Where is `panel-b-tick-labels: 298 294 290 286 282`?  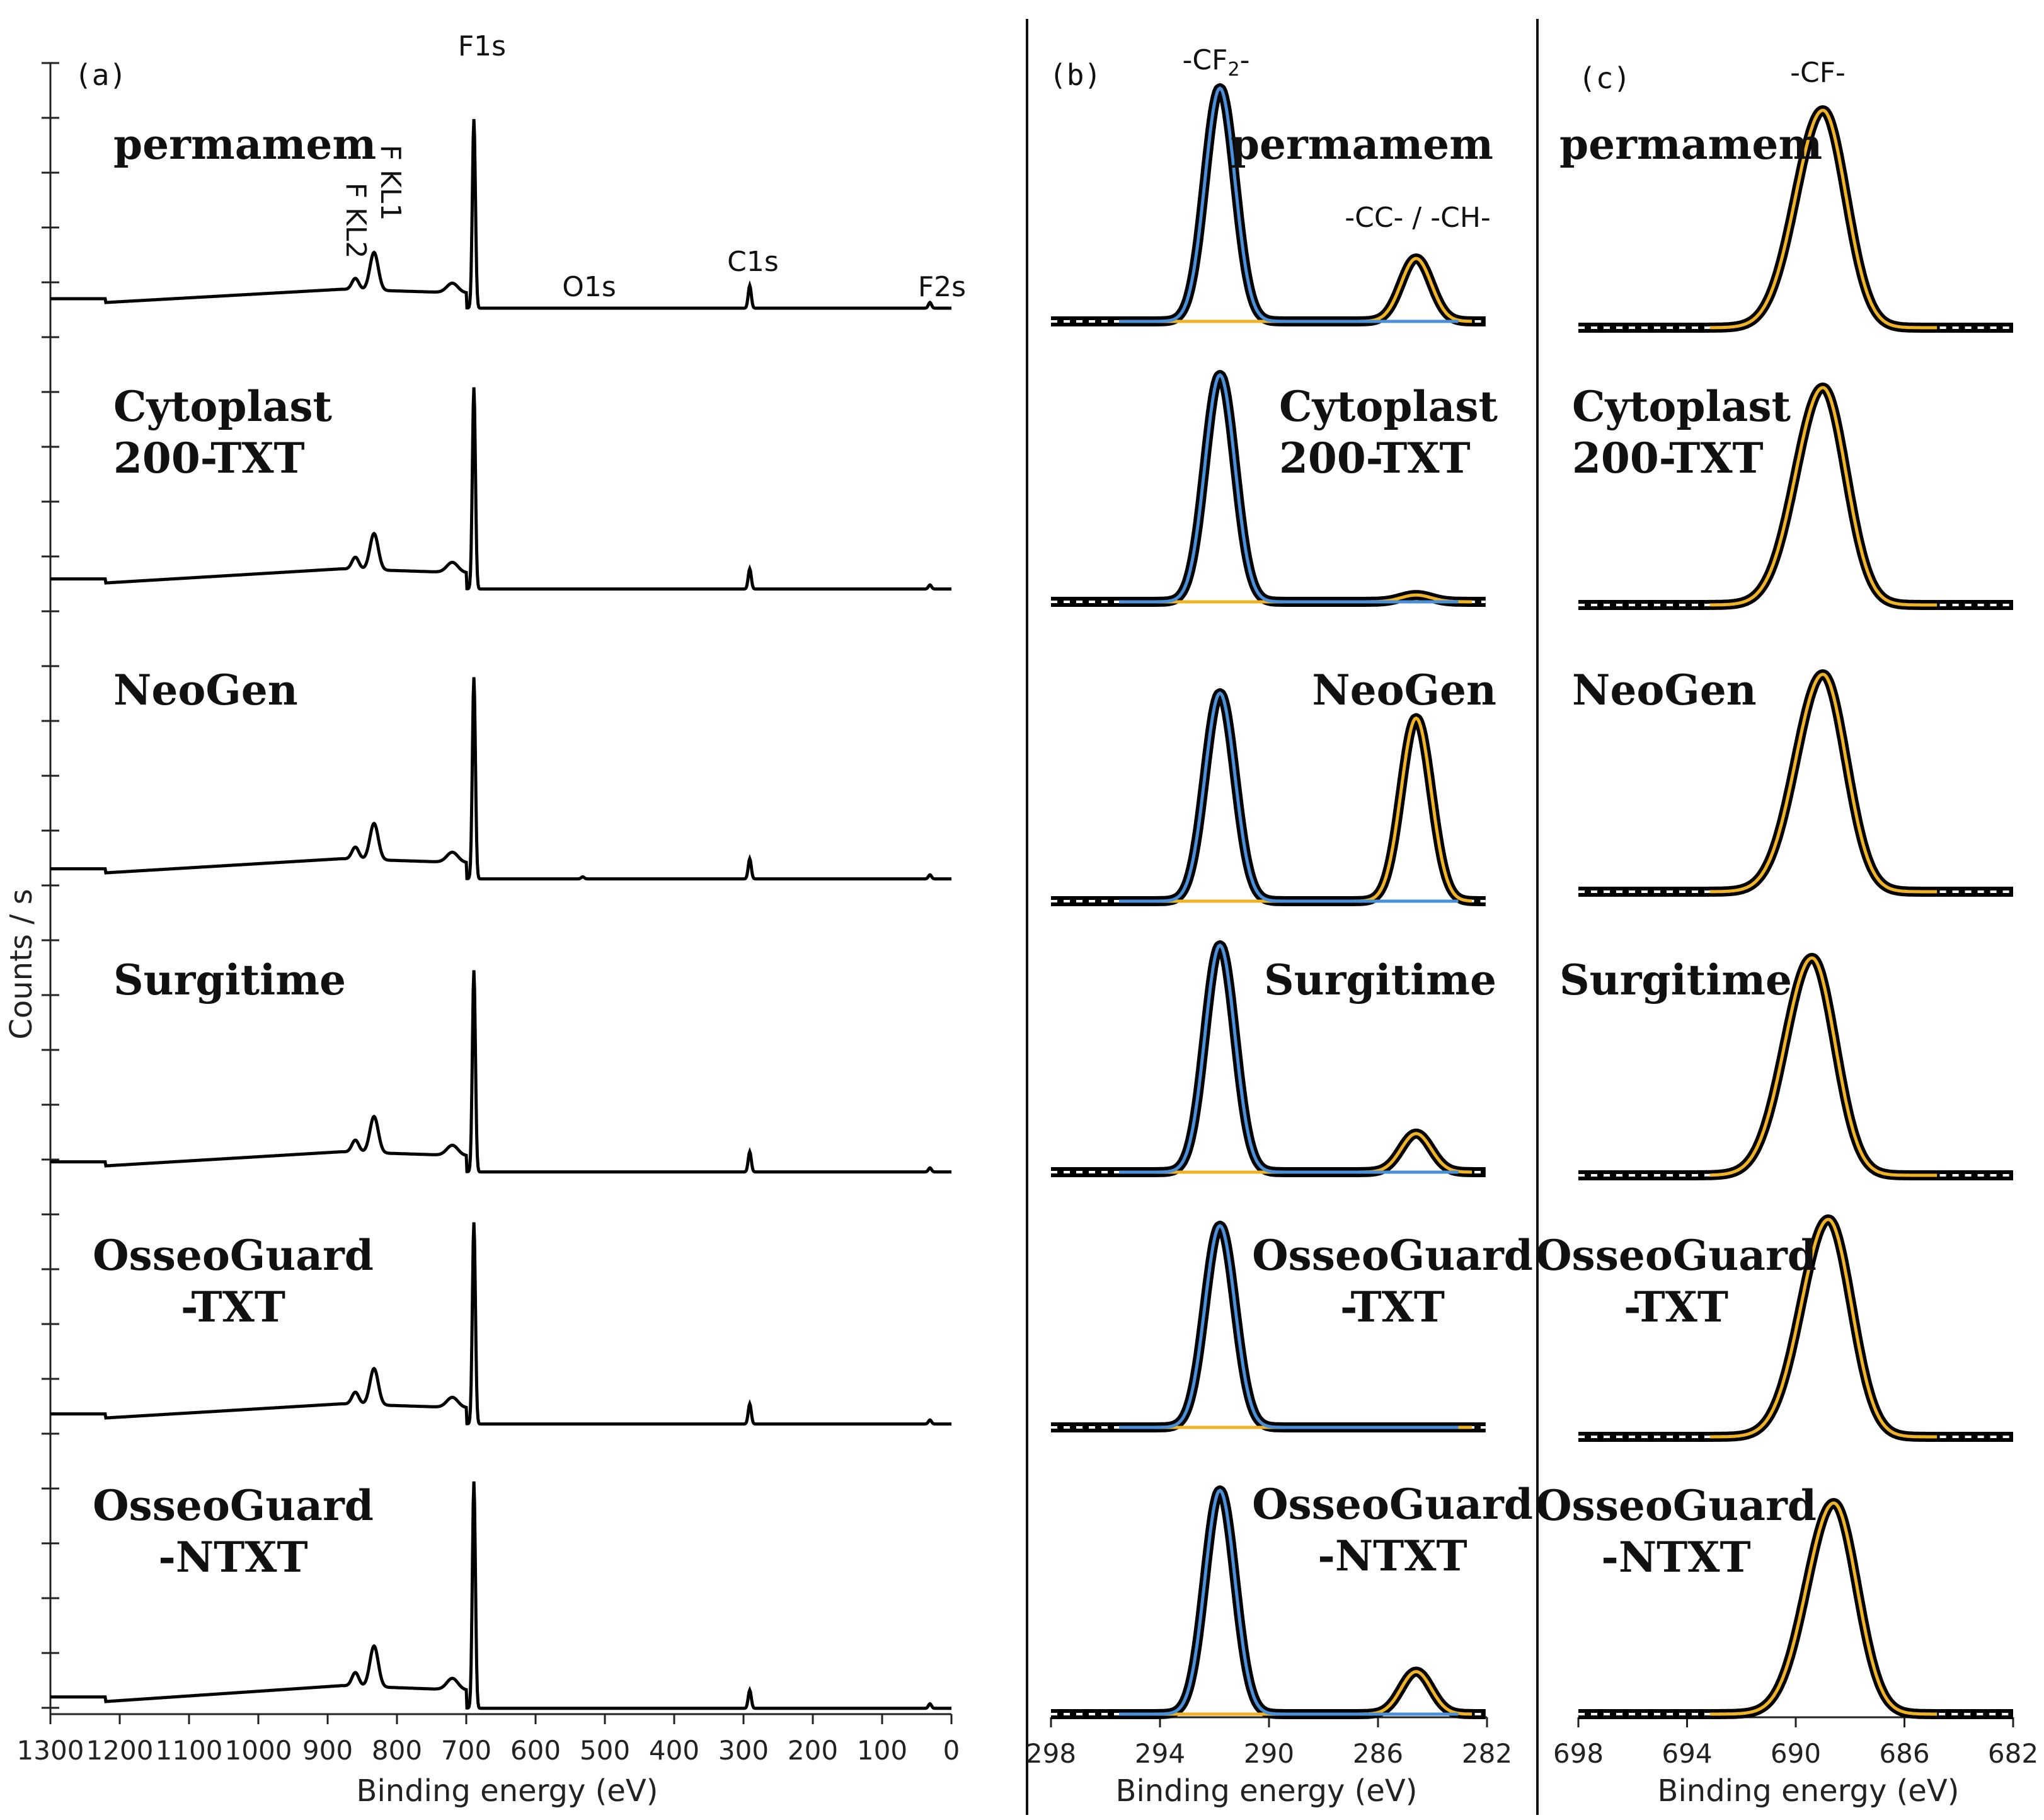
panel-b-tick-labels: 298 294 290 286 282 is located at coordinates (1269, 1753).